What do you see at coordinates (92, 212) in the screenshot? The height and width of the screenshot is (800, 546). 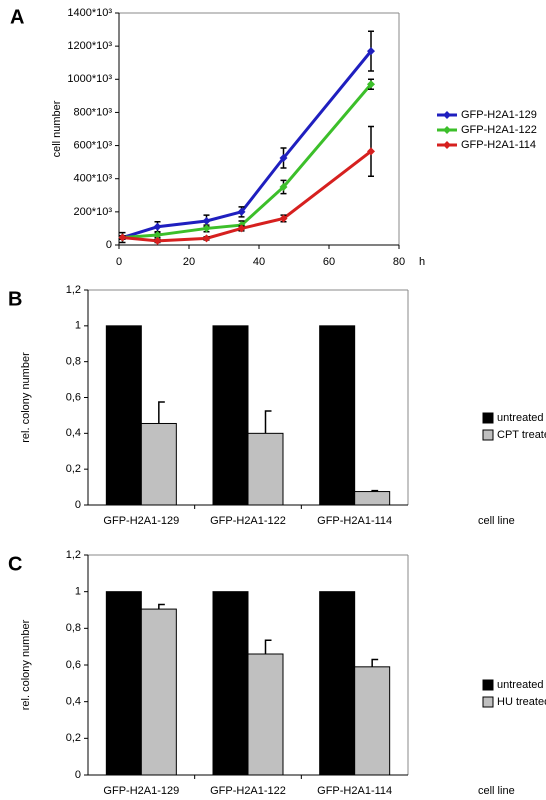 I see `y-tick-label: 200*10³` at bounding box center [92, 212].